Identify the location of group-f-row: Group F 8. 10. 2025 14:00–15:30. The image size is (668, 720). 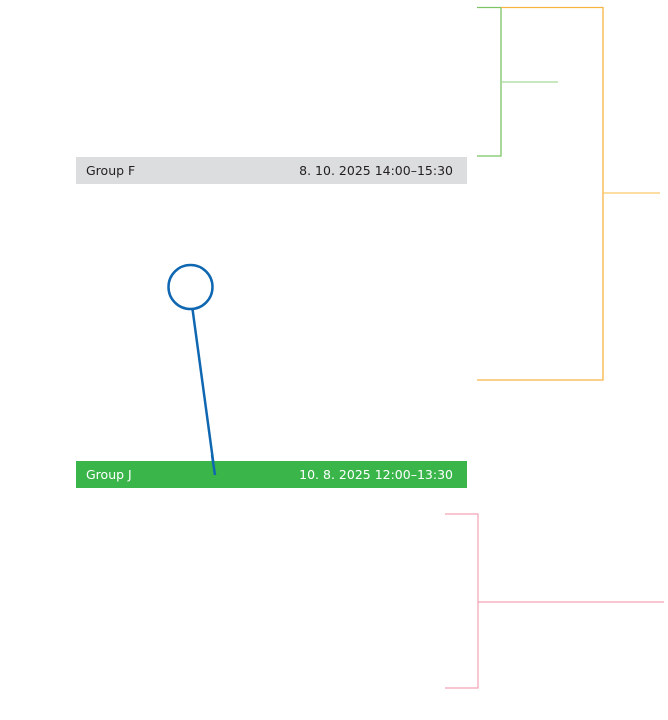
(271, 170).